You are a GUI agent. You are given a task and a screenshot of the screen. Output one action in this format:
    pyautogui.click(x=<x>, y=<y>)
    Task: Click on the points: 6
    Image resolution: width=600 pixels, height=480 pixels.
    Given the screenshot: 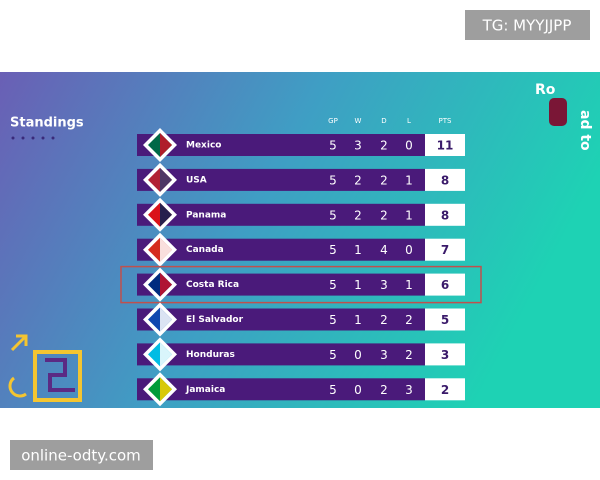 What is the action you would take?
    pyautogui.click(x=445, y=285)
    